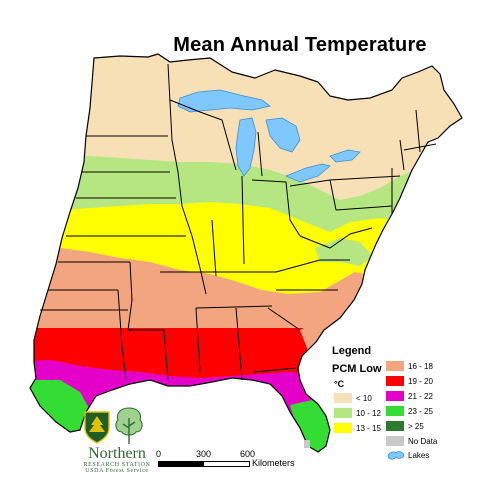 This screenshot has height=500, width=500. What do you see at coordinates (368, 413) in the screenshot?
I see `legend-label-10-12: 10 - 12` at bounding box center [368, 413].